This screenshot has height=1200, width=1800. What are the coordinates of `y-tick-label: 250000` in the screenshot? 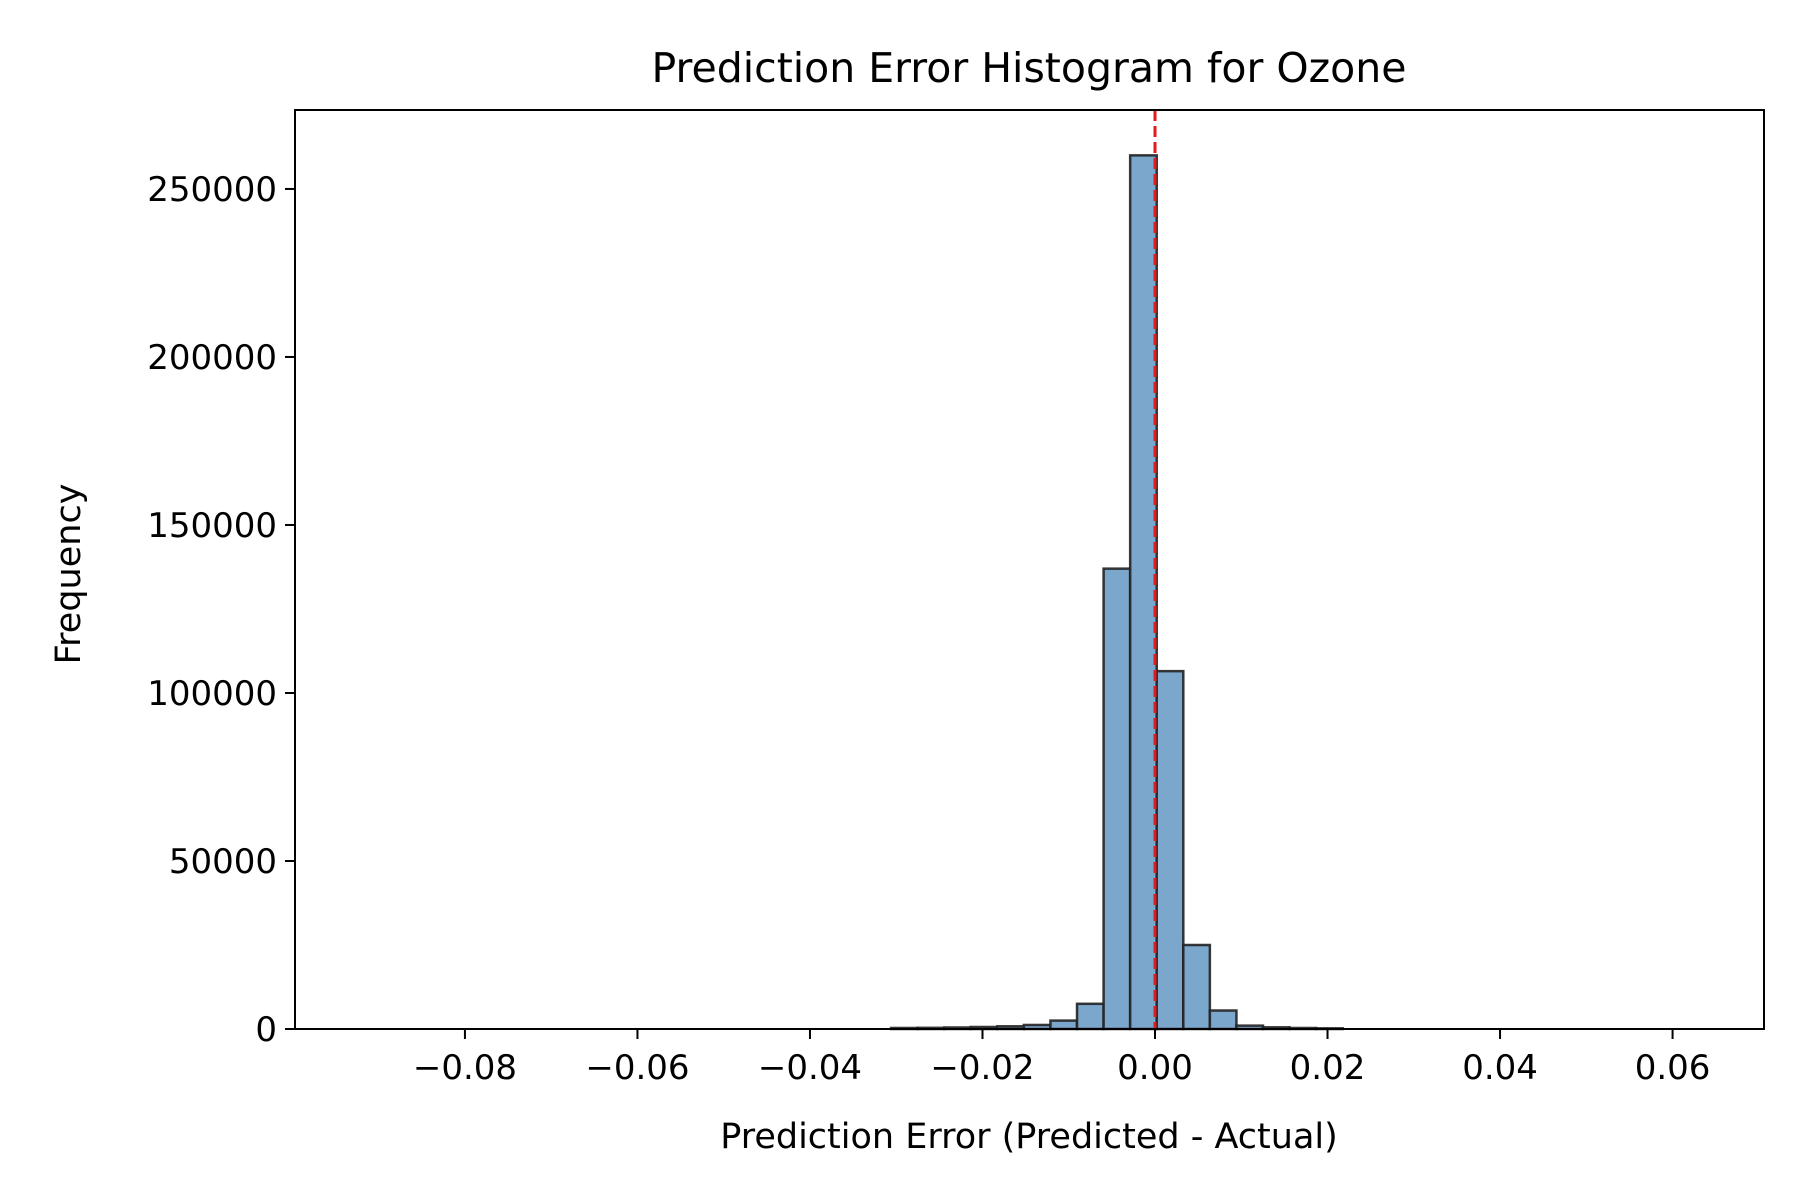 It's located at (212, 190).